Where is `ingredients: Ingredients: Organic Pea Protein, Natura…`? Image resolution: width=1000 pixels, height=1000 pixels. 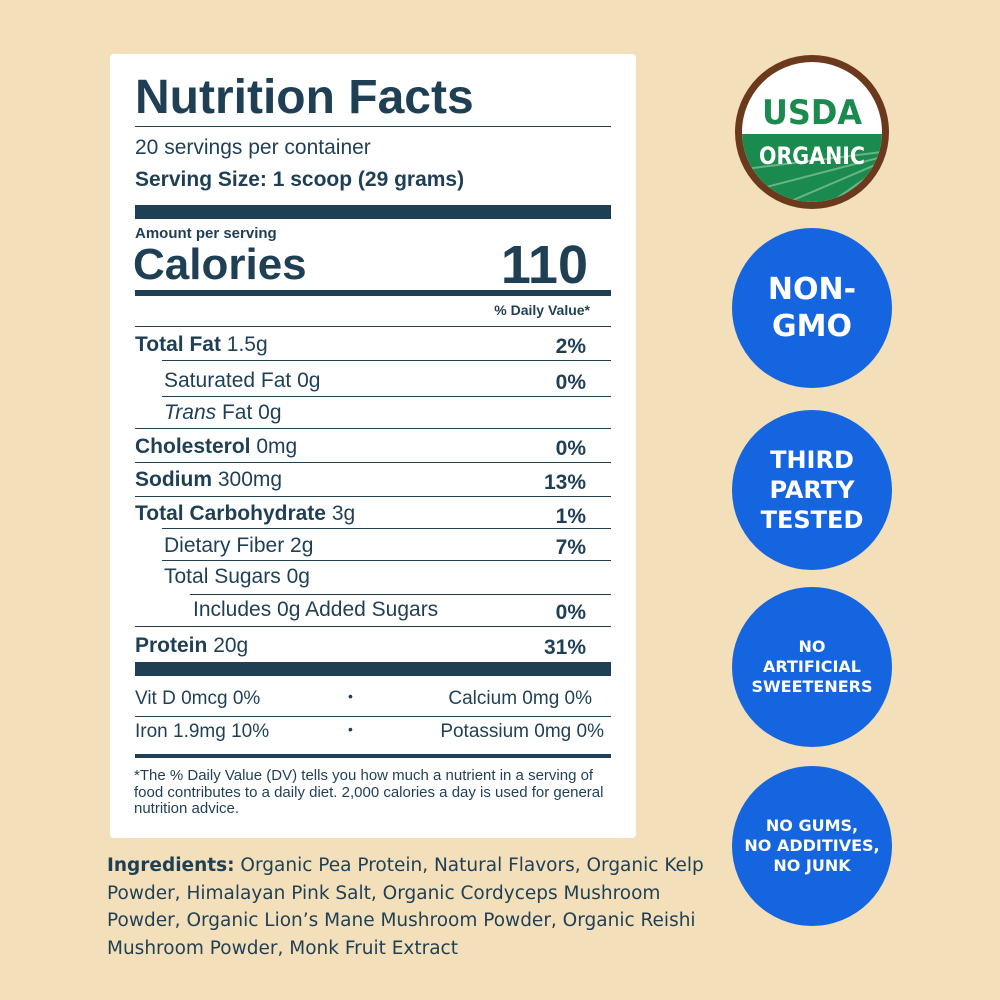
ingredients: Ingredients: Organic Pea Protein, Natura… is located at coordinates (405, 907).